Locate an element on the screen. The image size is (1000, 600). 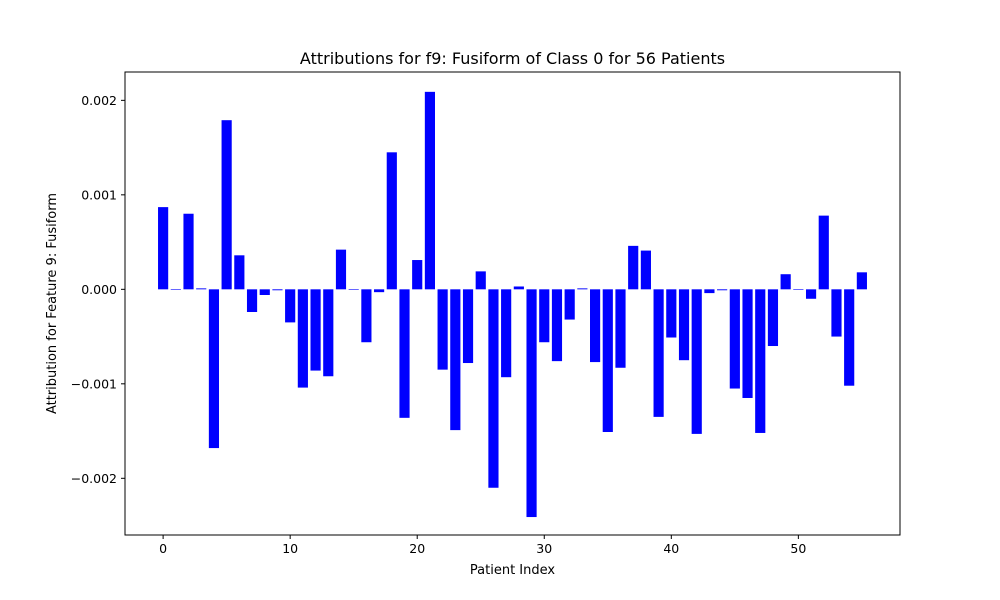
y-axis-label: Attribution for Feature 9: Fusiform is located at coordinates (52, 303).